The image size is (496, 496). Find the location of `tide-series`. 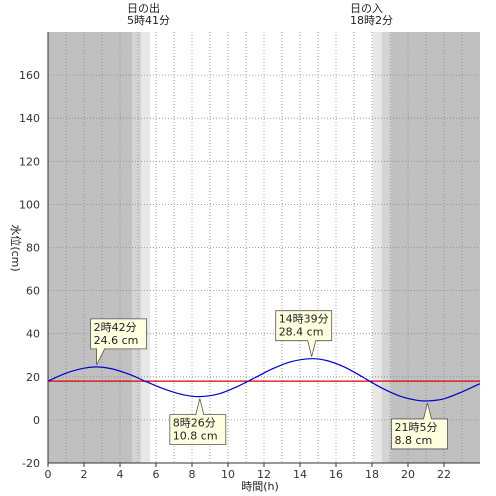

tide-series is located at coordinates (264, 380).